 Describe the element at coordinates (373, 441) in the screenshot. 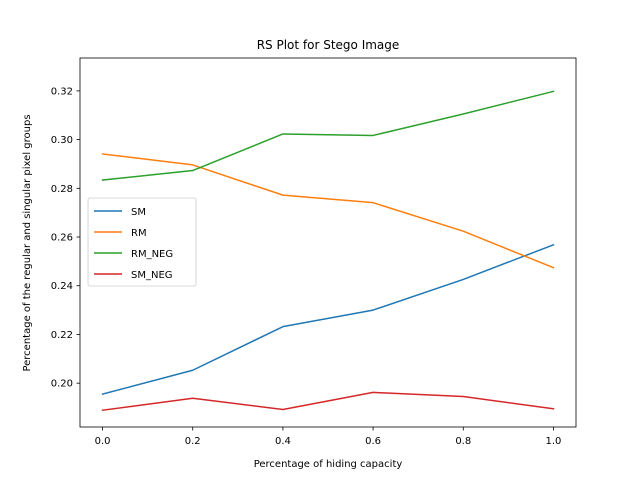

I see `x-tick-label: 0.6` at that location.